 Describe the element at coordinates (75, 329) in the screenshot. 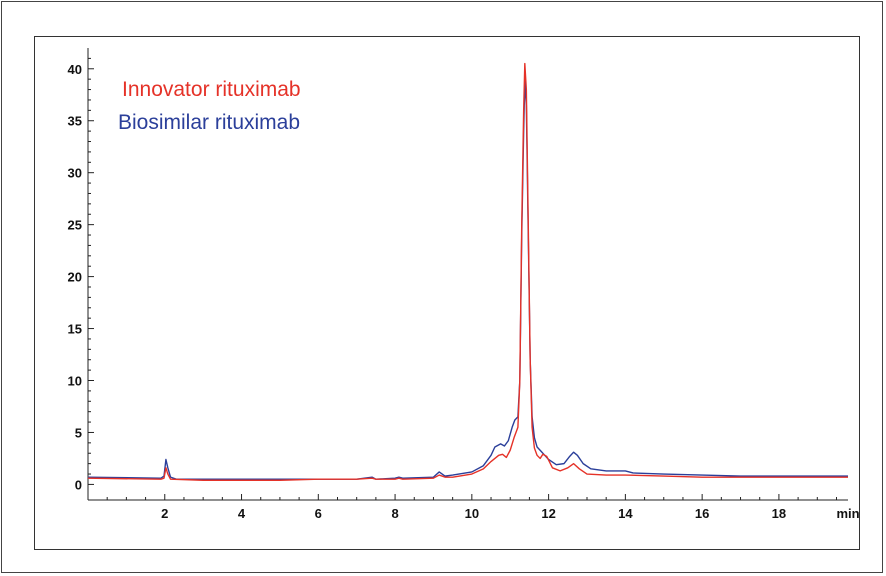

I see `y-tick-label: 15` at that location.